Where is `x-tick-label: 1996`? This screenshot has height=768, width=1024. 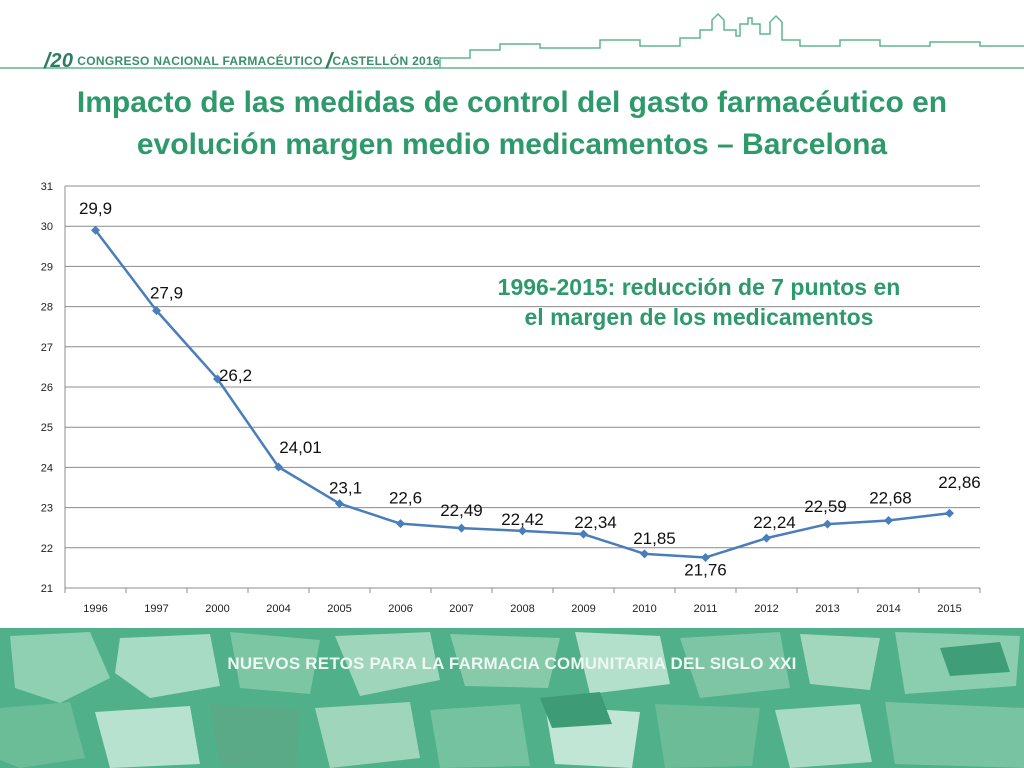 x-tick-label: 1996 is located at coordinates (95, 609).